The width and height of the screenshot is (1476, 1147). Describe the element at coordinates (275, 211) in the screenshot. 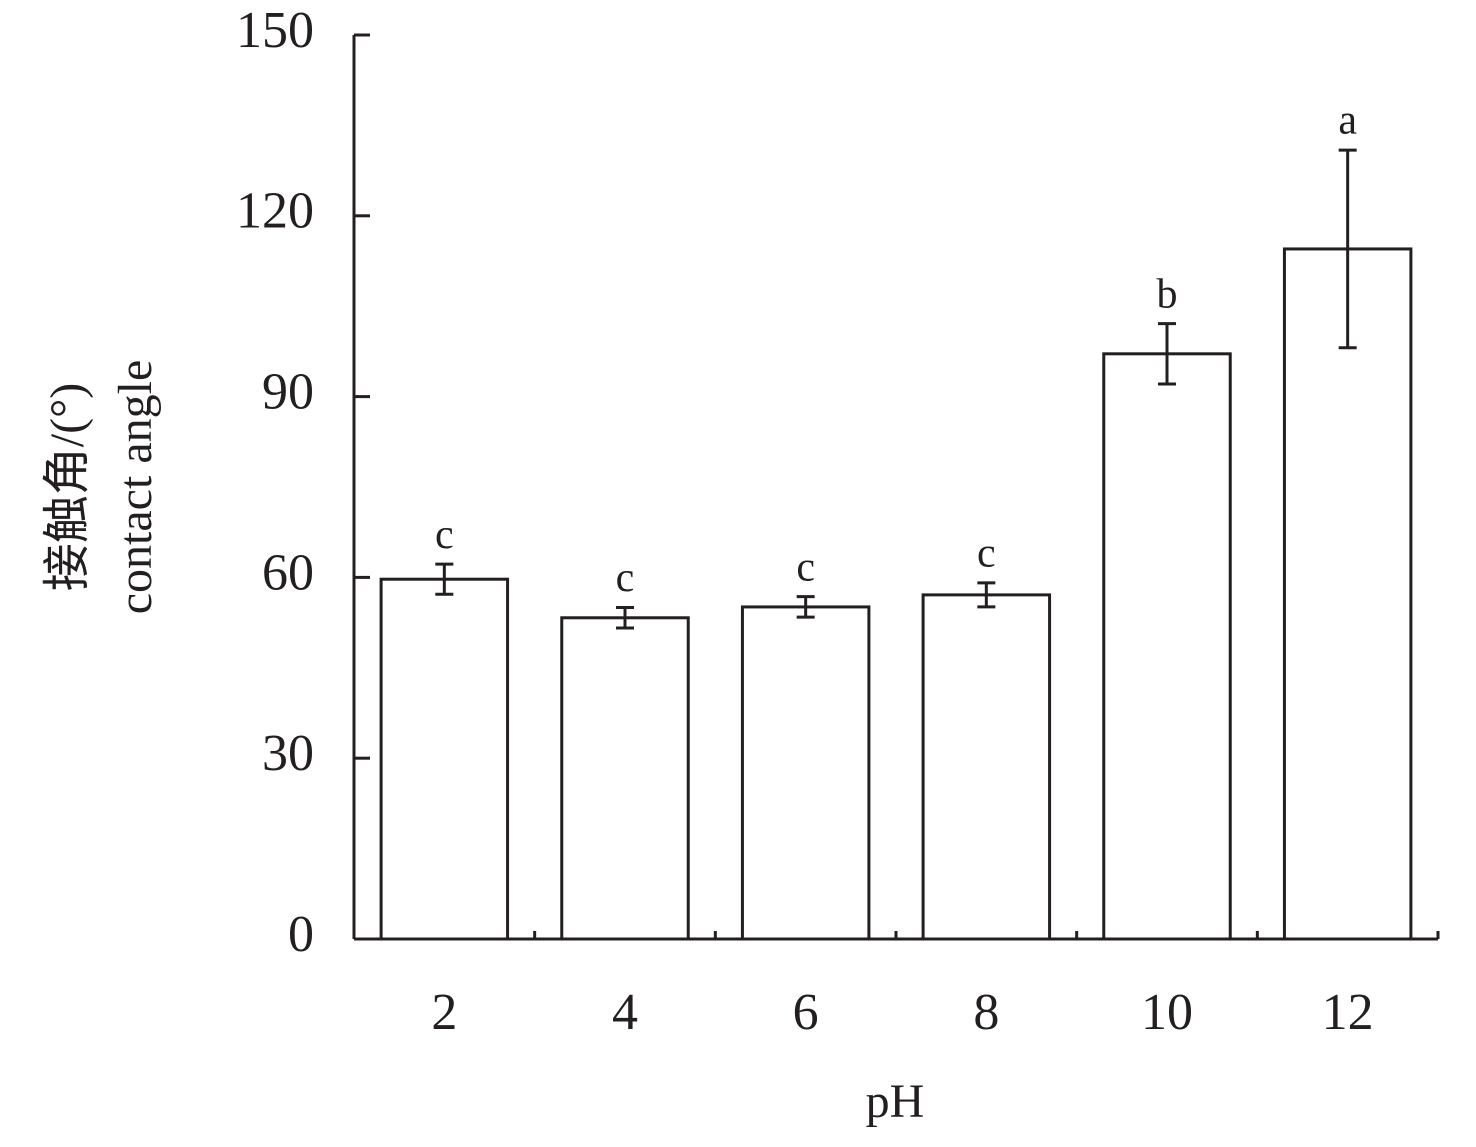

I see `y-tick-label: 120` at that location.